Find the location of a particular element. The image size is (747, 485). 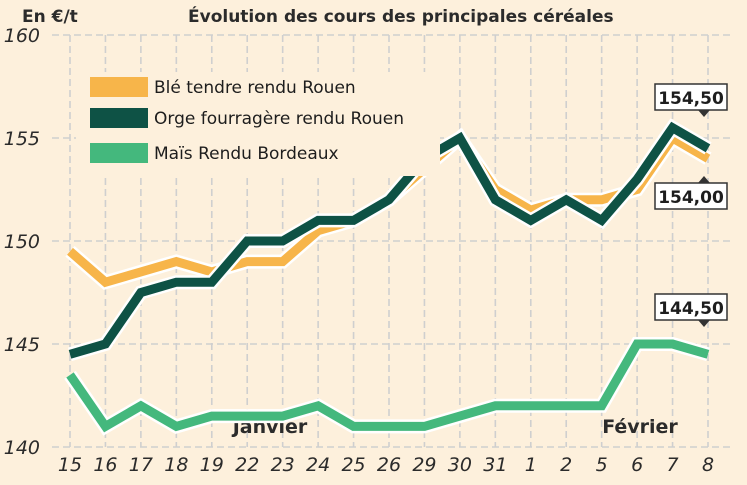

callout-orge-end: 154,50 is located at coordinates (691, 100).